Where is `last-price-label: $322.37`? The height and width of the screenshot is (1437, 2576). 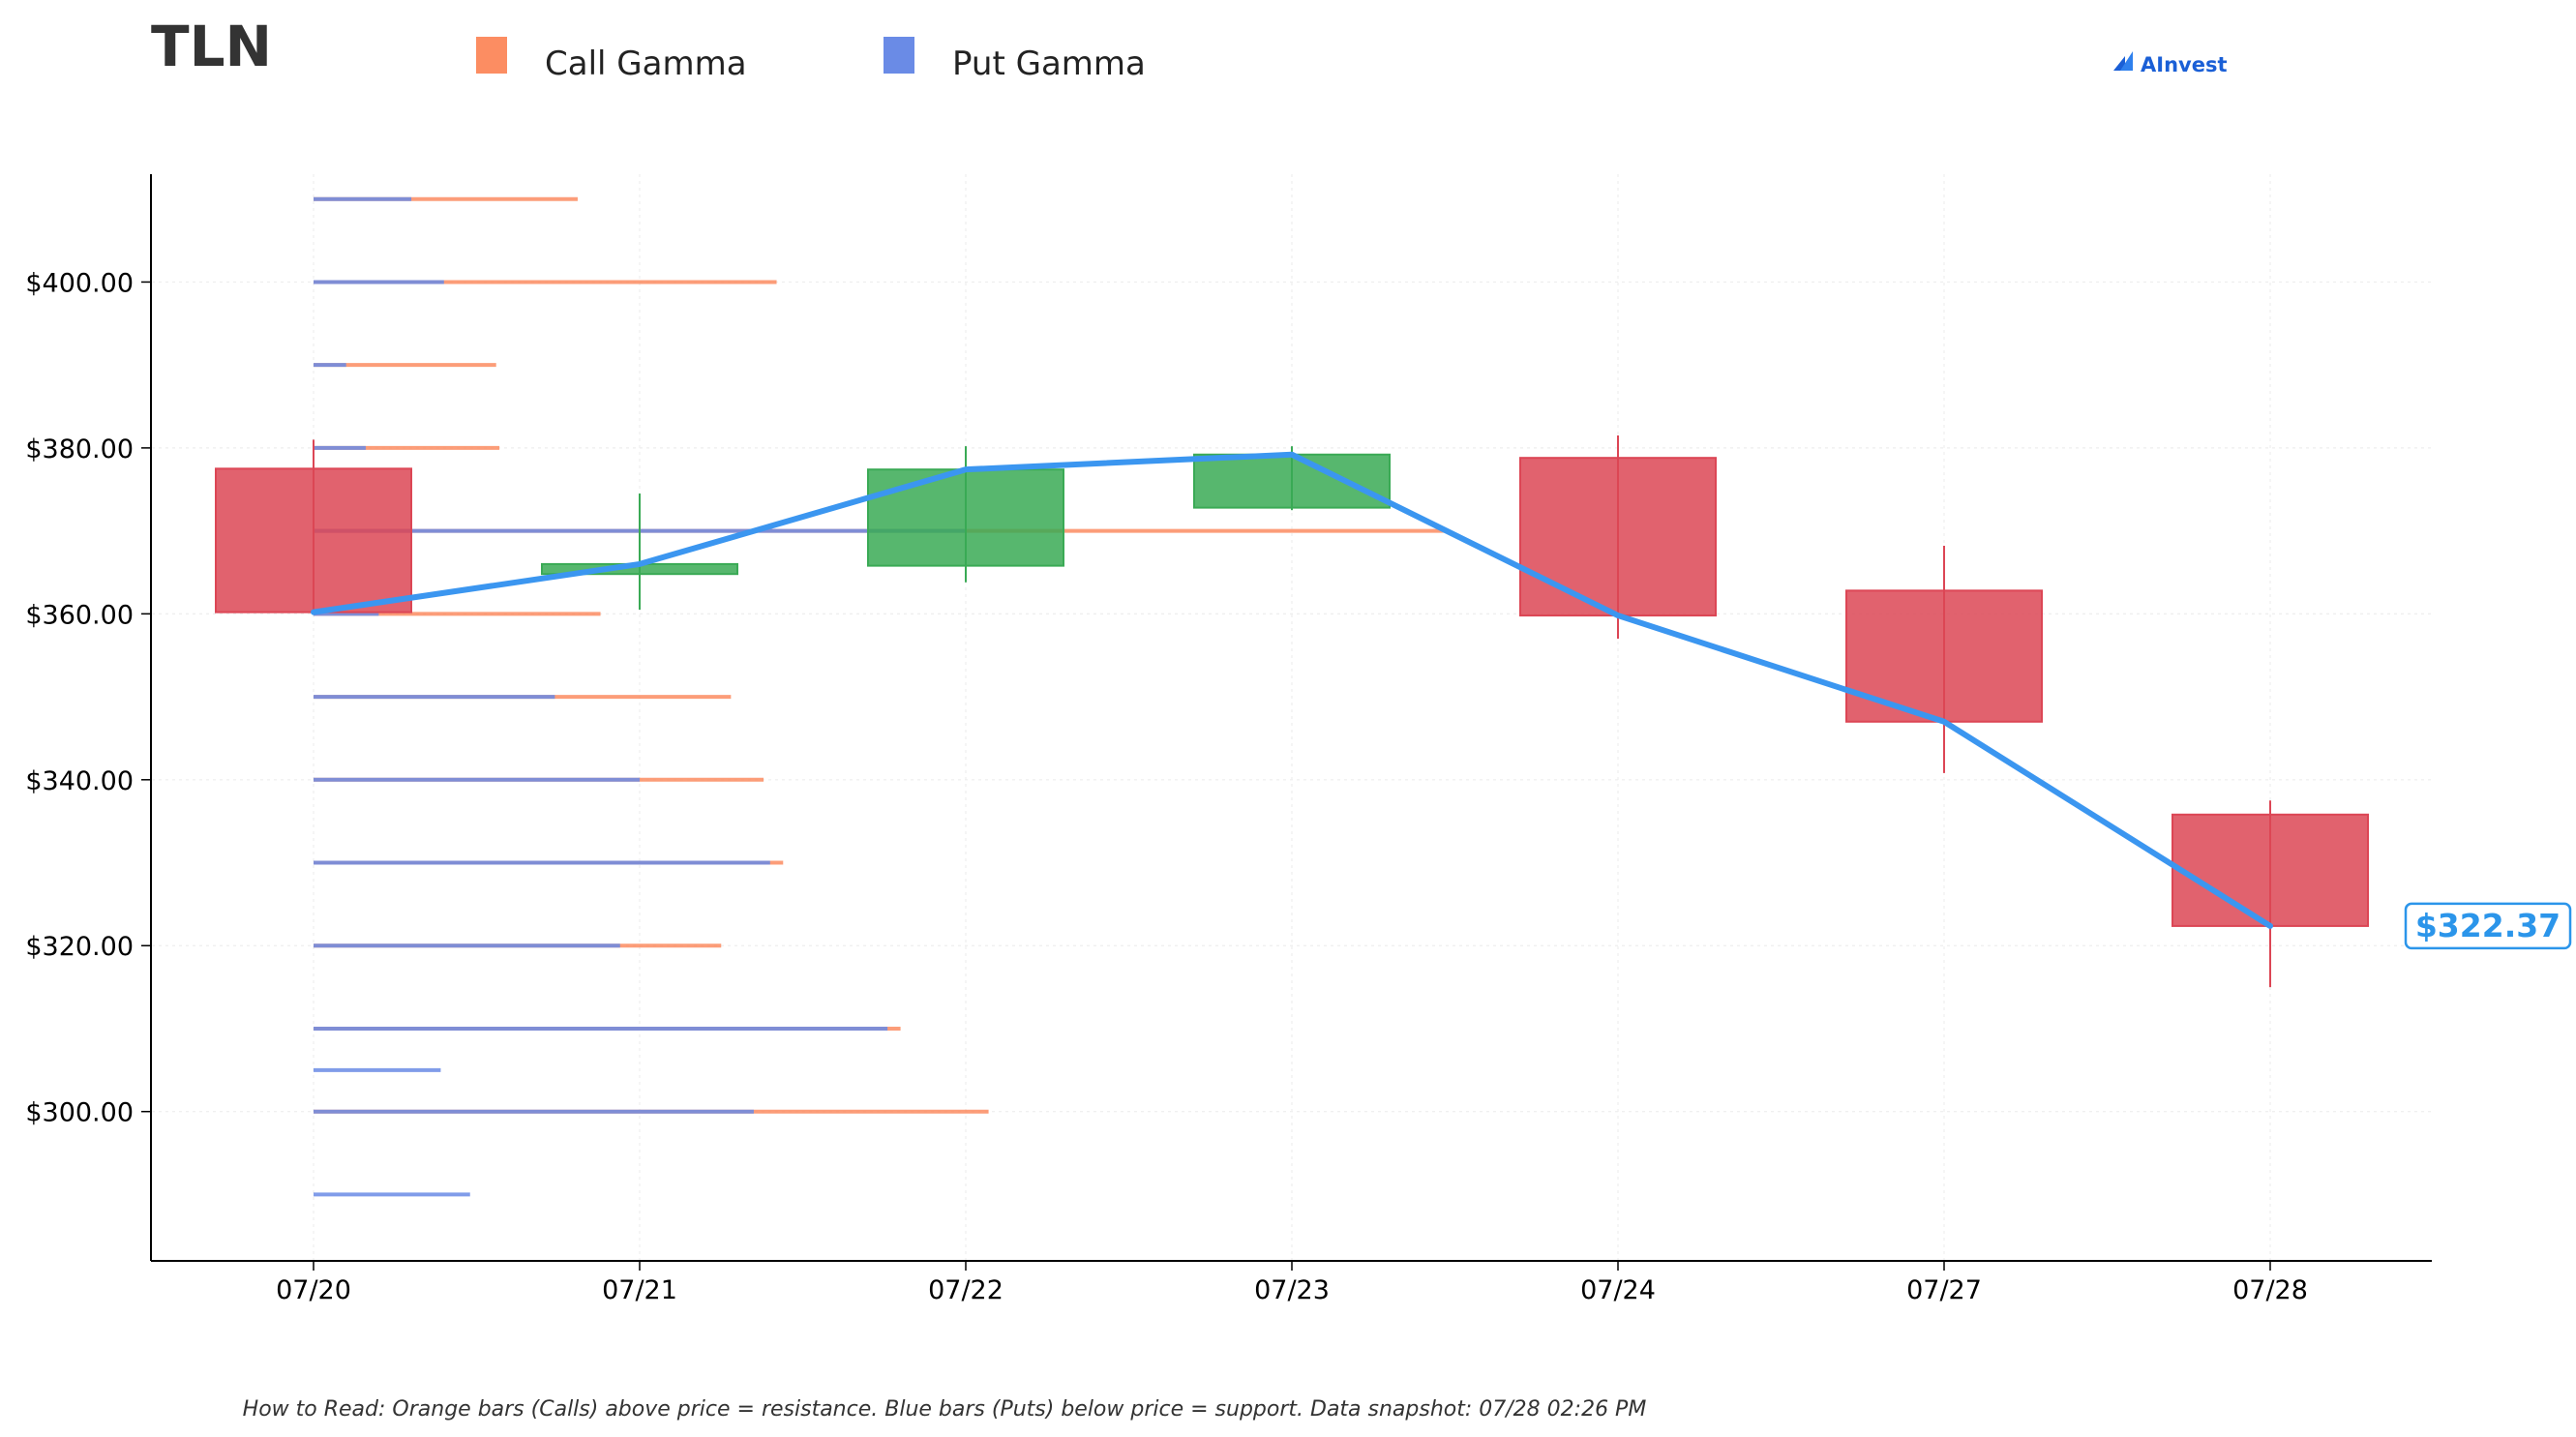 last-price-label: $322.37 is located at coordinates (2488, 925).